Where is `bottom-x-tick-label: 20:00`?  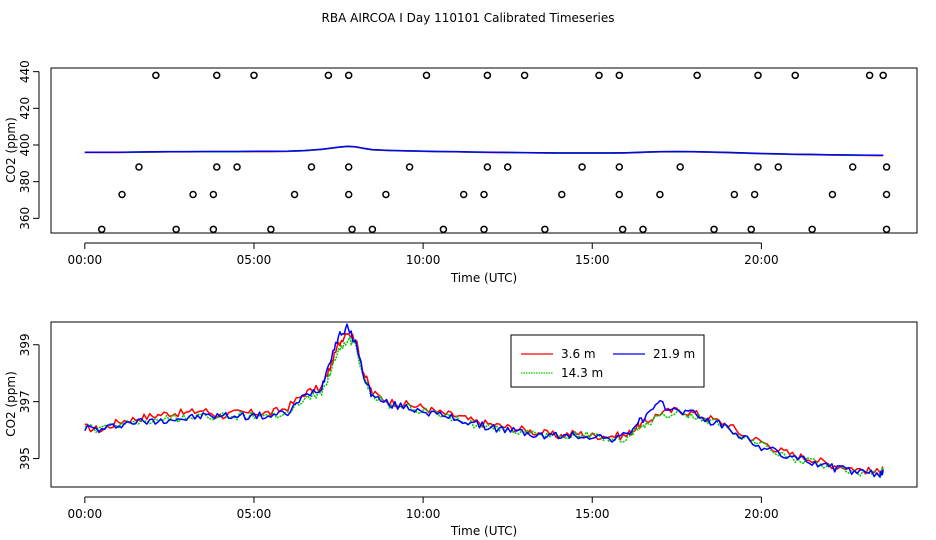 bottom-x-tick-label: 20:00 is located at coordinates (761, 514).